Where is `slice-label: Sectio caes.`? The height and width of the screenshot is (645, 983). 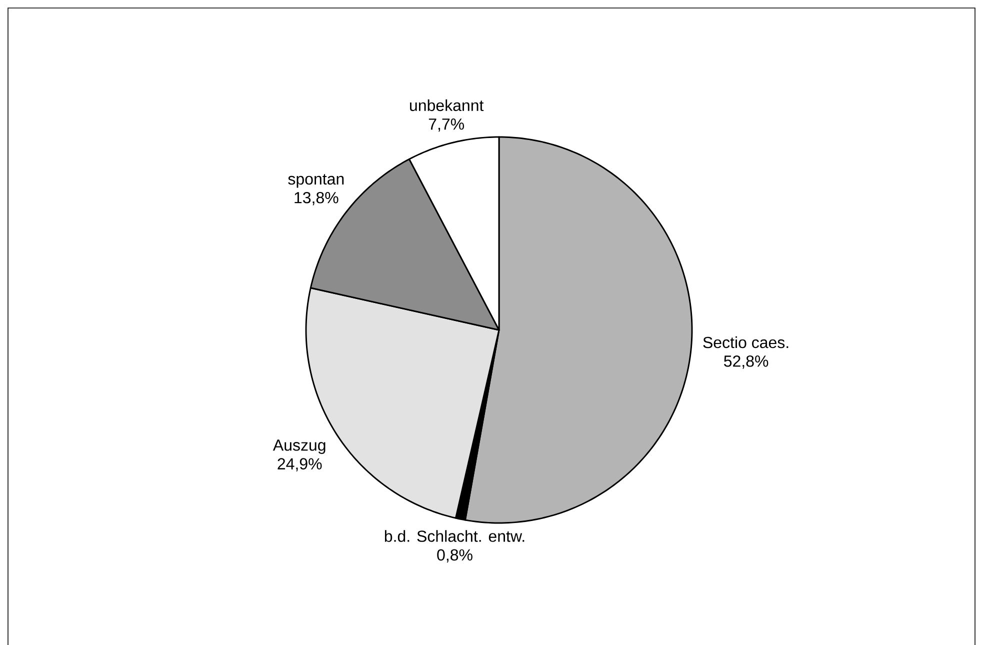
slice-label: Sectio caes. is located at coordinates (745, 342).